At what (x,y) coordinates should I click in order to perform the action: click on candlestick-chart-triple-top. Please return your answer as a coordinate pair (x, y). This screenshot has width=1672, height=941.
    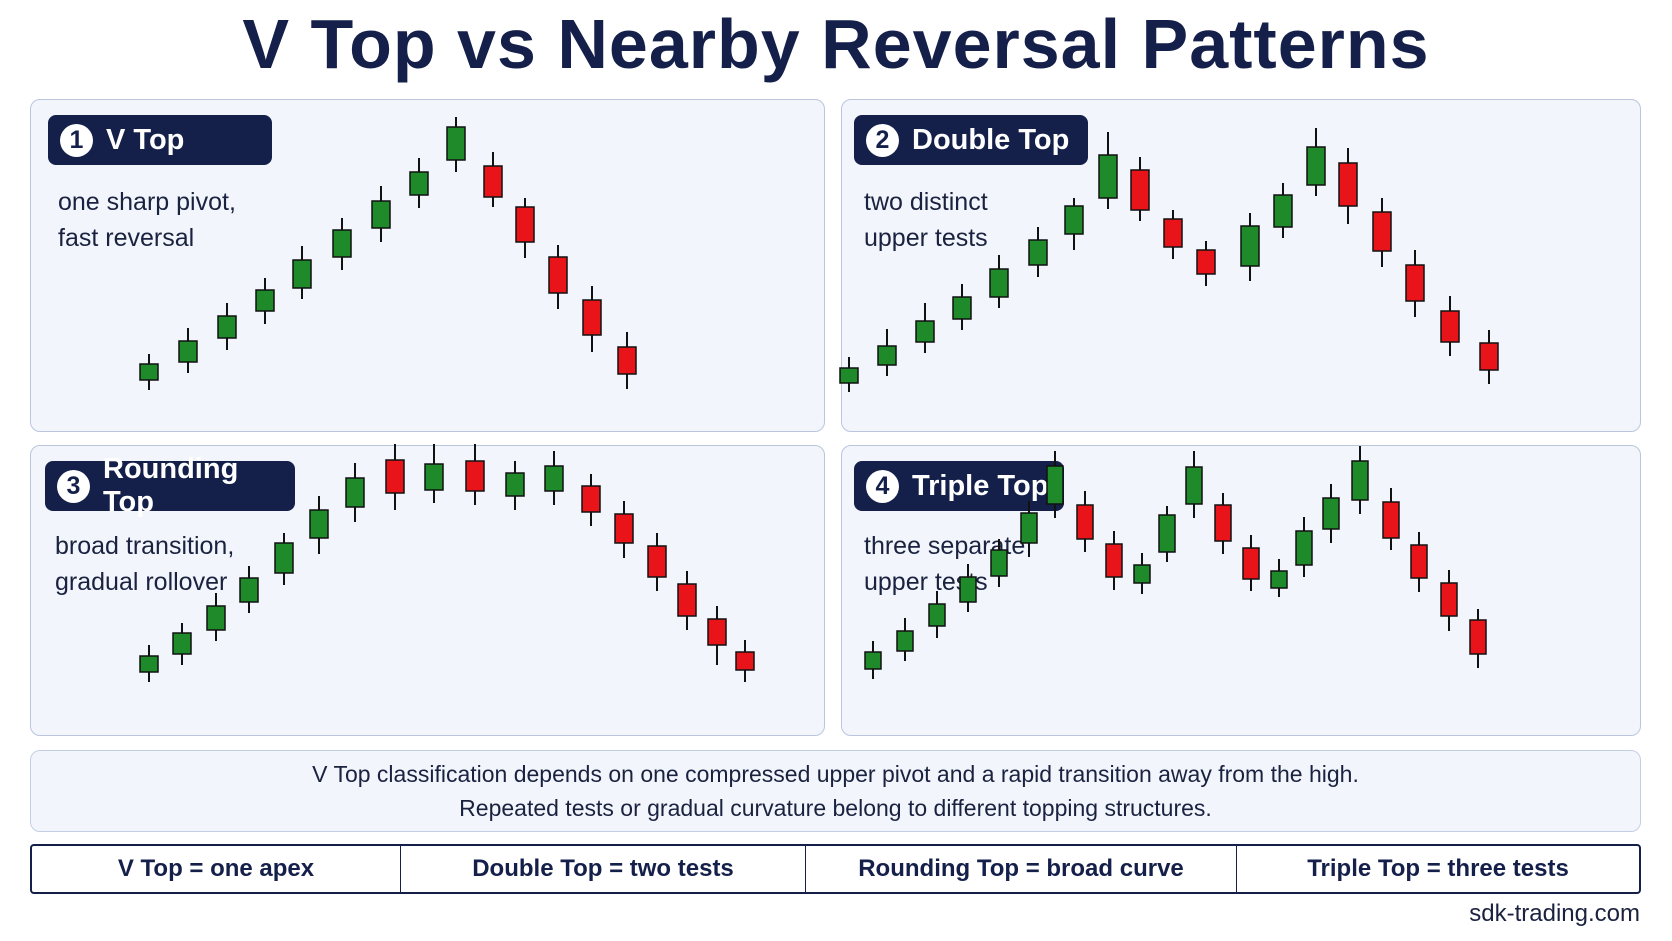
    Looking at the image, I should click on (1175, 562).